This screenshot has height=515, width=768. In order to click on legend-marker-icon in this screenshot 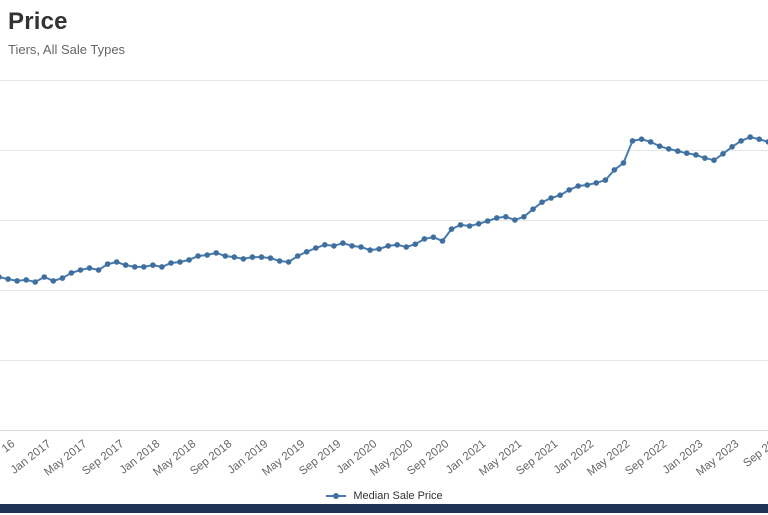, I will do `click(336, 496)`.